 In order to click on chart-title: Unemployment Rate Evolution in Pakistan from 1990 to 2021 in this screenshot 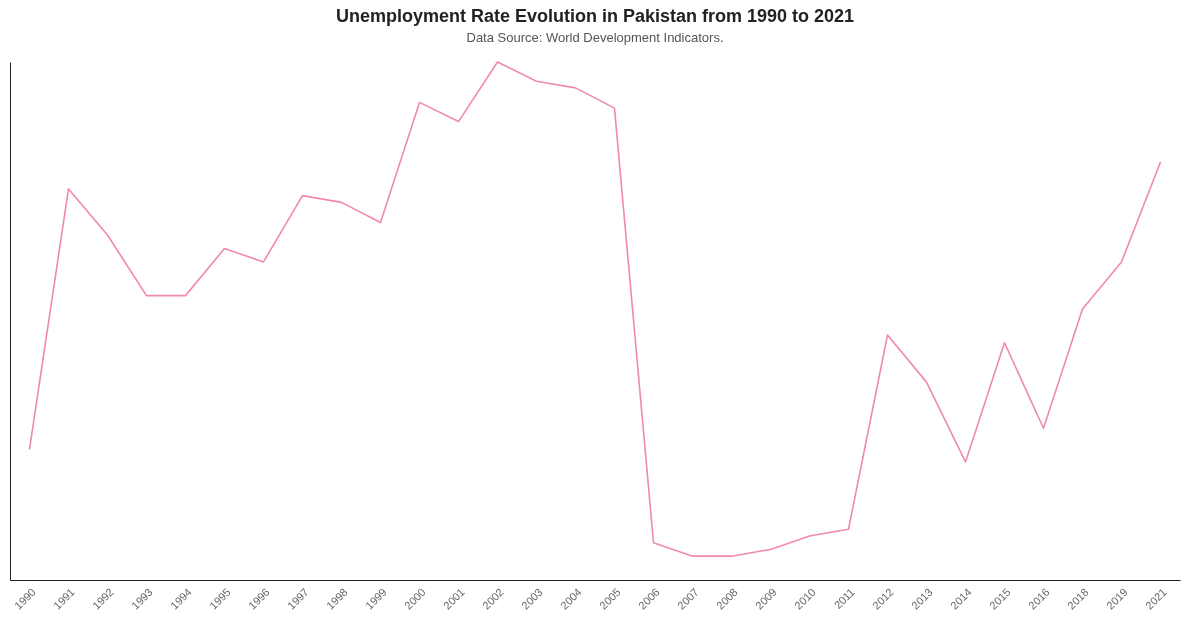, I will do `click(595, 16)`.